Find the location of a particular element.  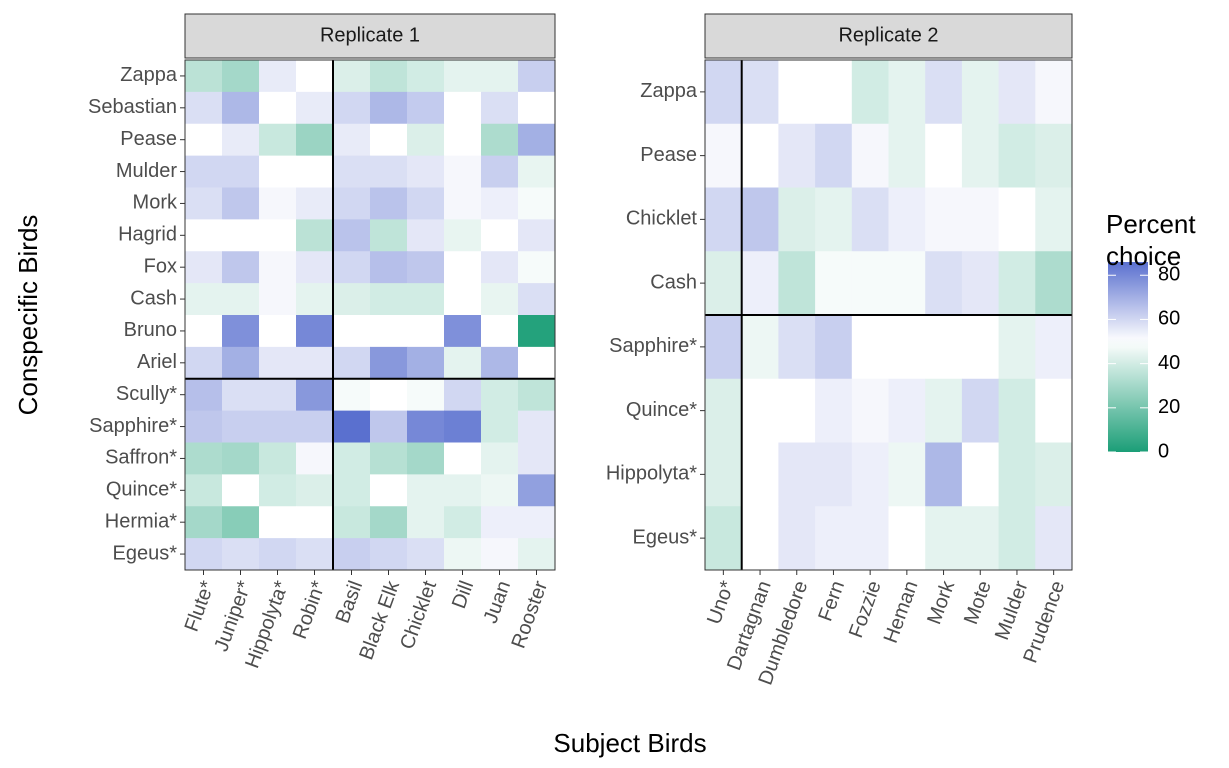

legend-title: Percent choice is located at coordinates (1151, 240).